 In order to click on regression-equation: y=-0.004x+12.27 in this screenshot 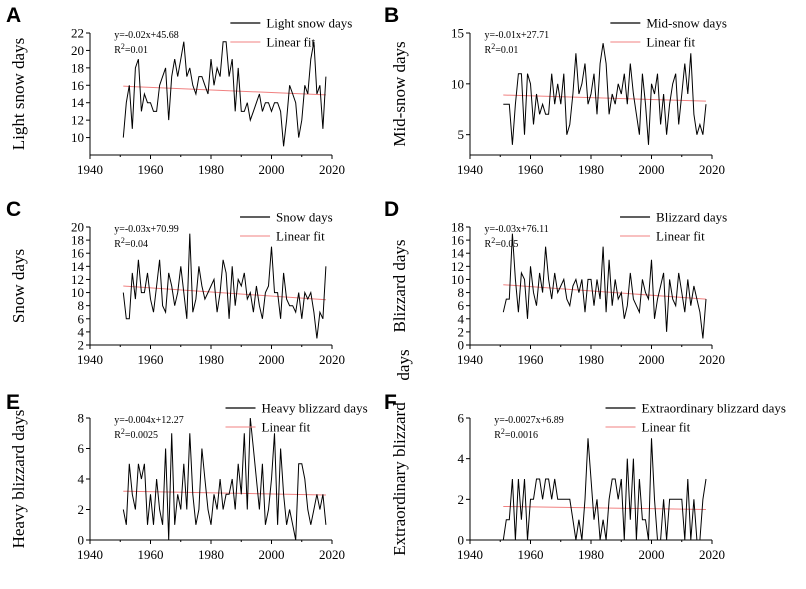, I will do `click(149, 420)`.